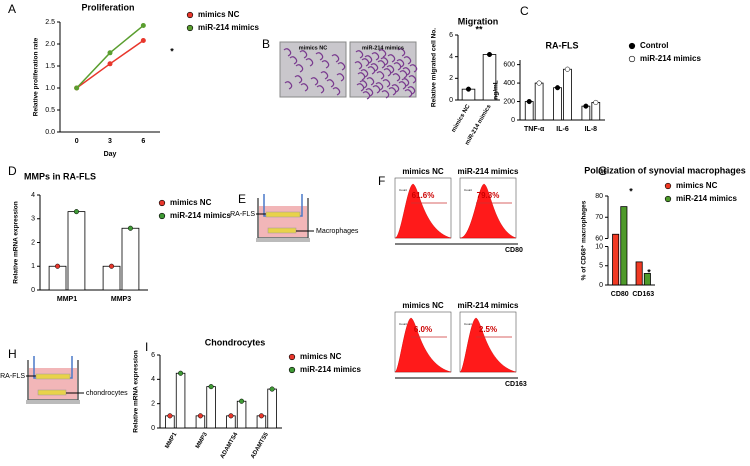  Describe the element at coordinates (488, 329) in the screenshot. I see `gate-value: 2.5%` at that location.